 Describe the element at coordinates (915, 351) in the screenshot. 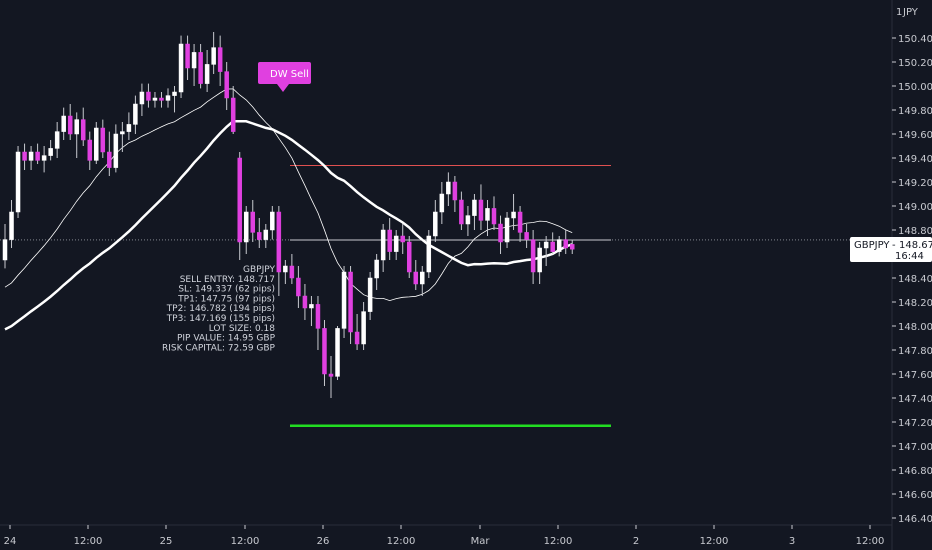

I see `y-tick-label: 147.800` at that location.